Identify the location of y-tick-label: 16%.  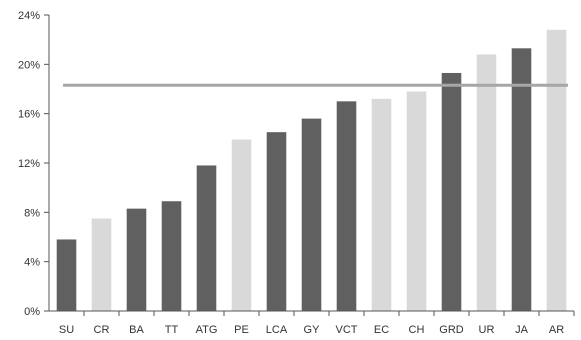
(29, 115).